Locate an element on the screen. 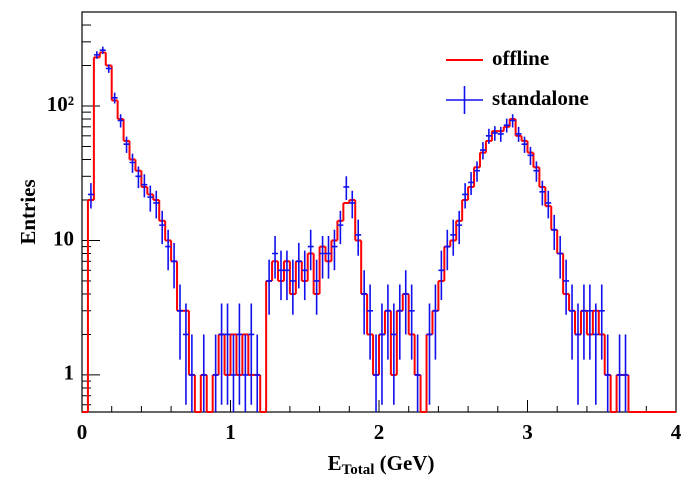  y-axis-title: Entries is located at coordinates (28, 211).